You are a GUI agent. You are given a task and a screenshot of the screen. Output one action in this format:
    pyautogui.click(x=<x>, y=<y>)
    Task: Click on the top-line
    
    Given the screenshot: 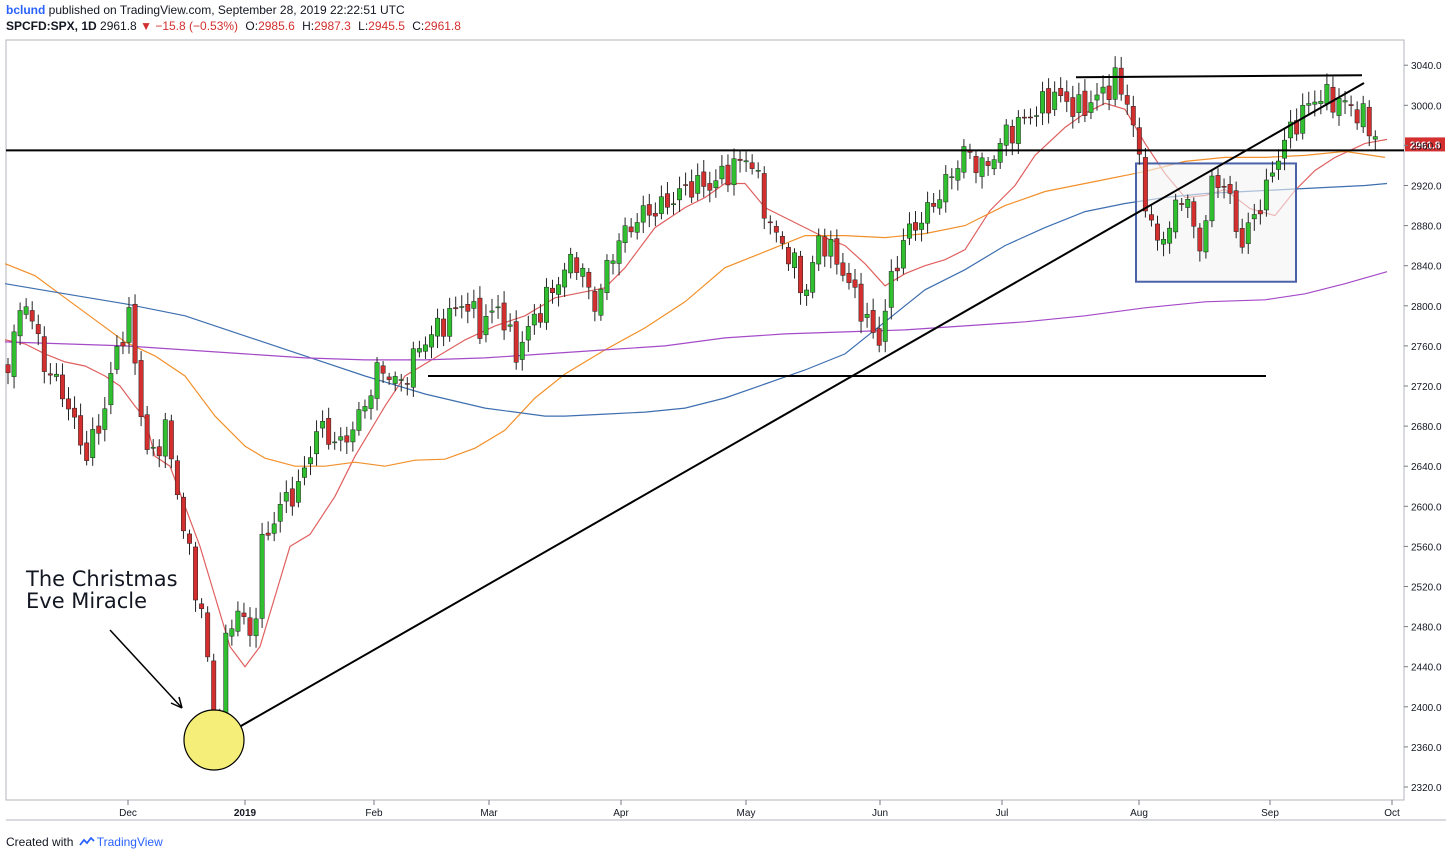 What is the action you would take?
    pyautogui.click(x=1219, y=76)
    